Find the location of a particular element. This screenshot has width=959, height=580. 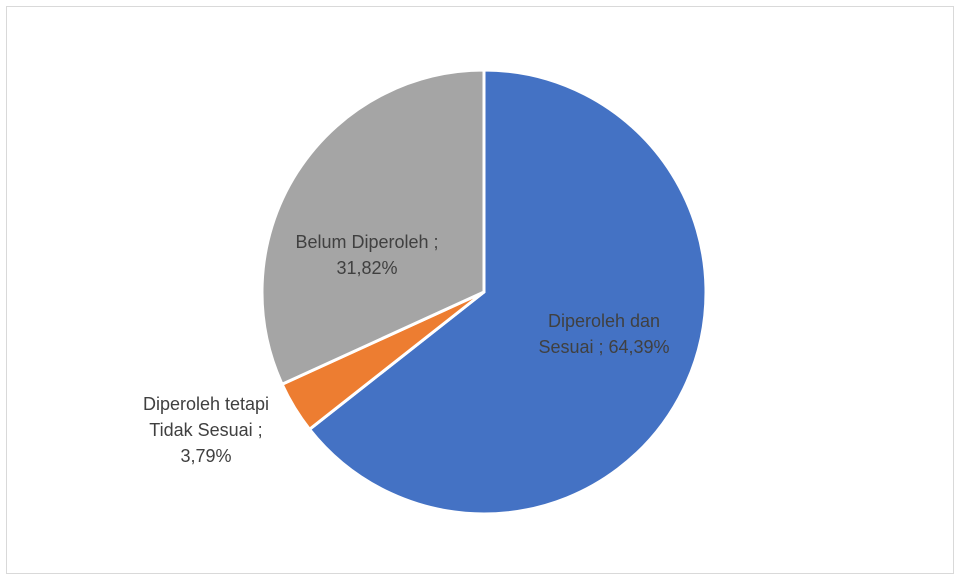

data-label-diperoleh-tetapi-tidak-sesuai: Diperoleh tetapi Tidak Sesuai ; 3,79% is located at coordinates (206, 430).